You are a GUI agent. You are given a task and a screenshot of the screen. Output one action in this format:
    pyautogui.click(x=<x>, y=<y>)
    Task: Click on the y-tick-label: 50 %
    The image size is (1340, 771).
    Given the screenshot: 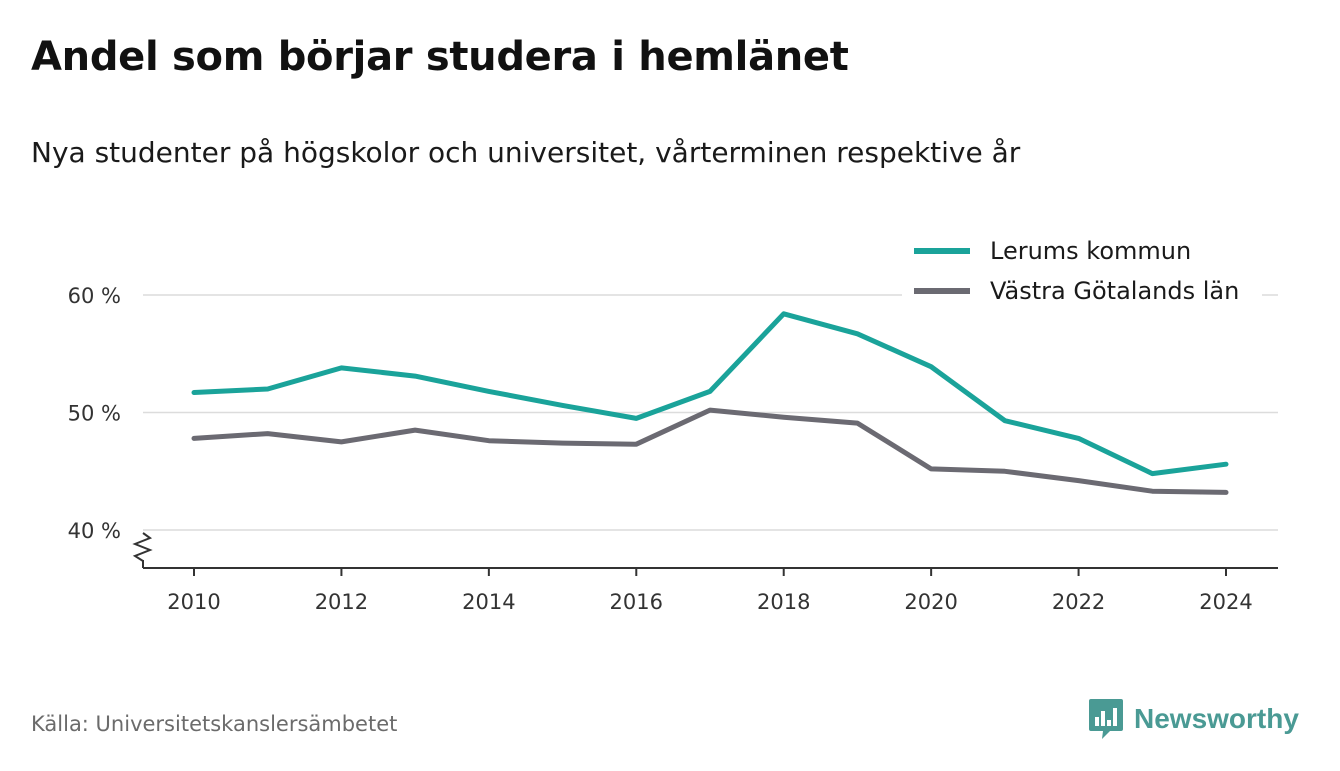 What is the action you would take?
    pyautogui.click(x=94, y=414)
    